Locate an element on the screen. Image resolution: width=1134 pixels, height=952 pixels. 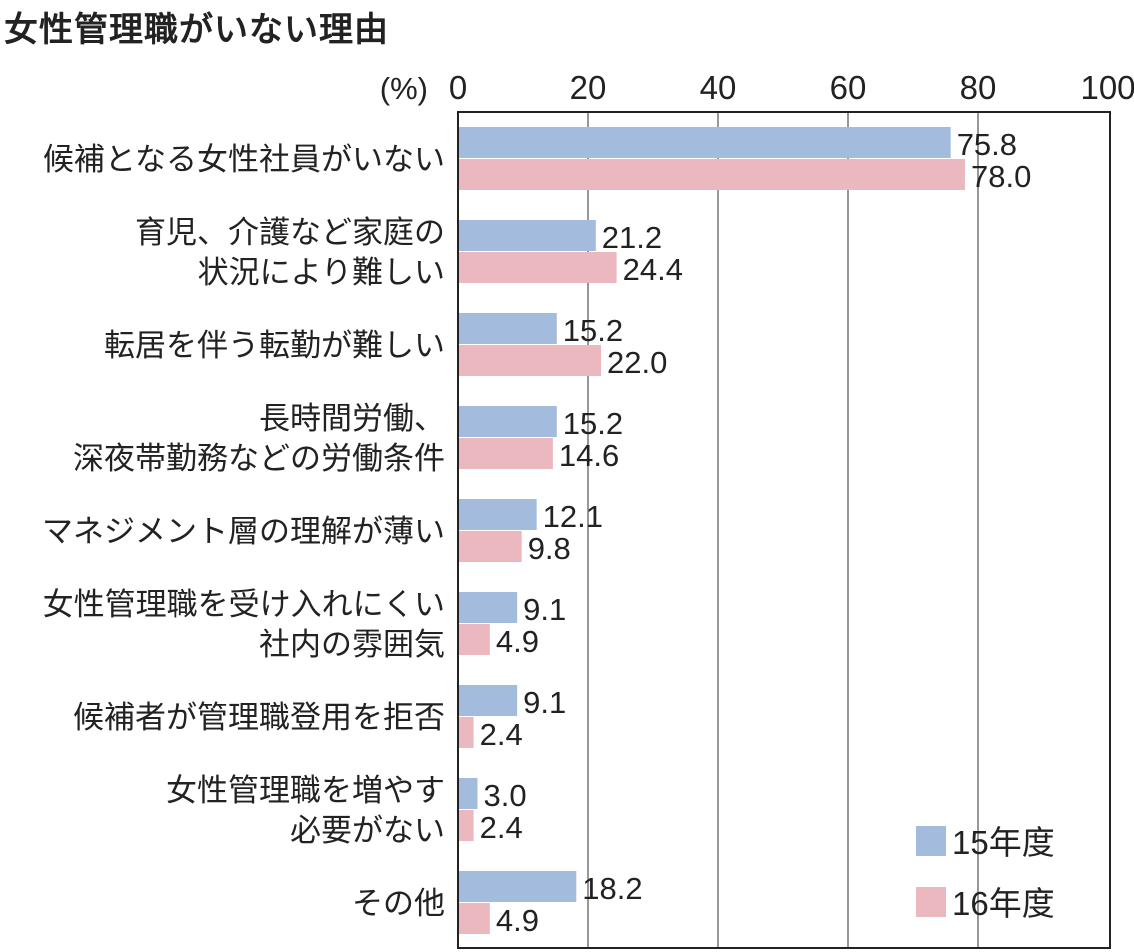
x-axis-label: (%) is located at coordinates (404, 88).